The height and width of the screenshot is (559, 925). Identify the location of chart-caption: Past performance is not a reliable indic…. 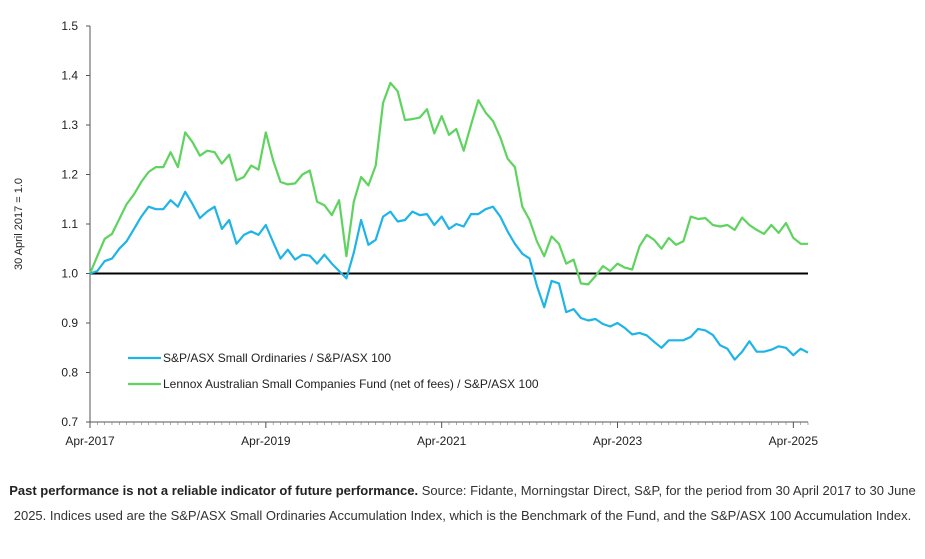
(462, 503).